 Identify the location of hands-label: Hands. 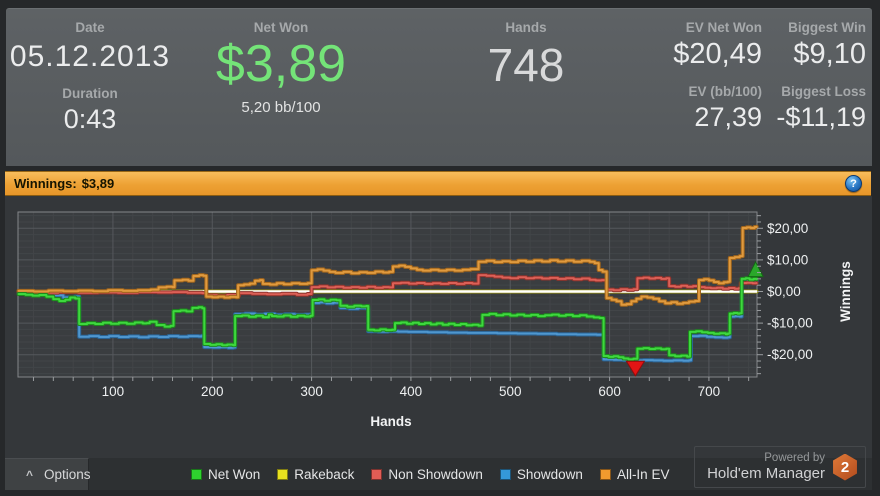
(526, 27).